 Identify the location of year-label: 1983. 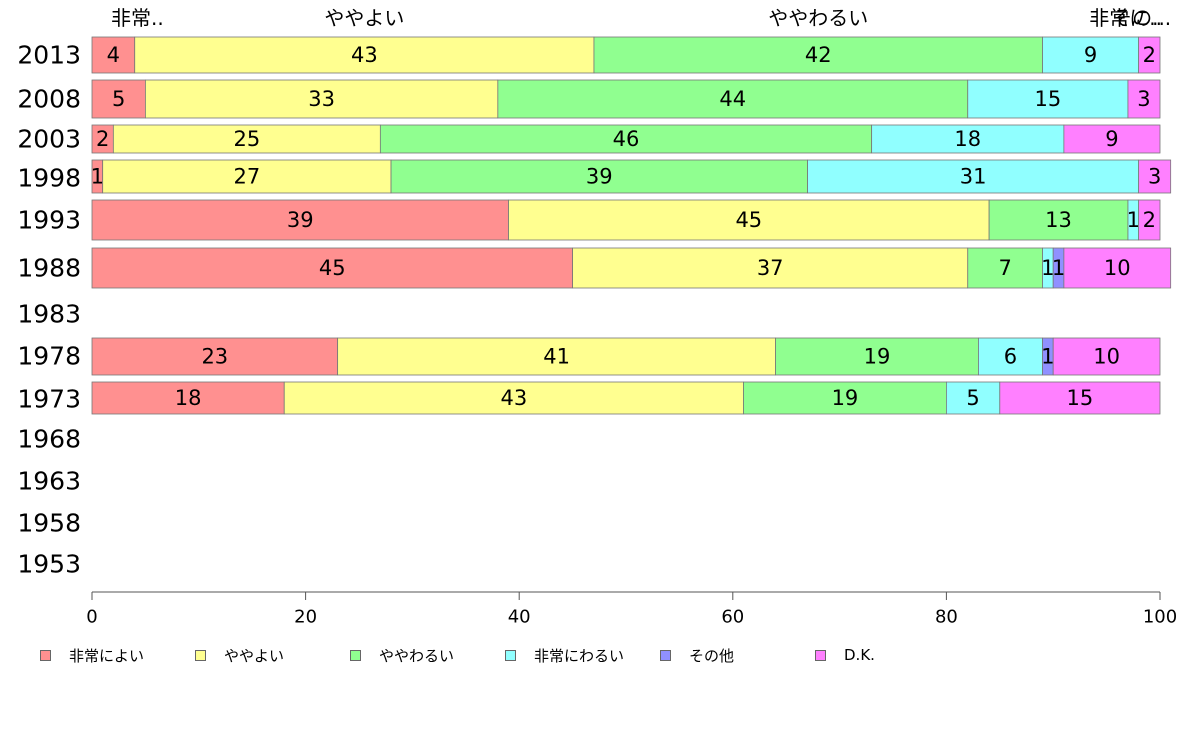
(49, 314).